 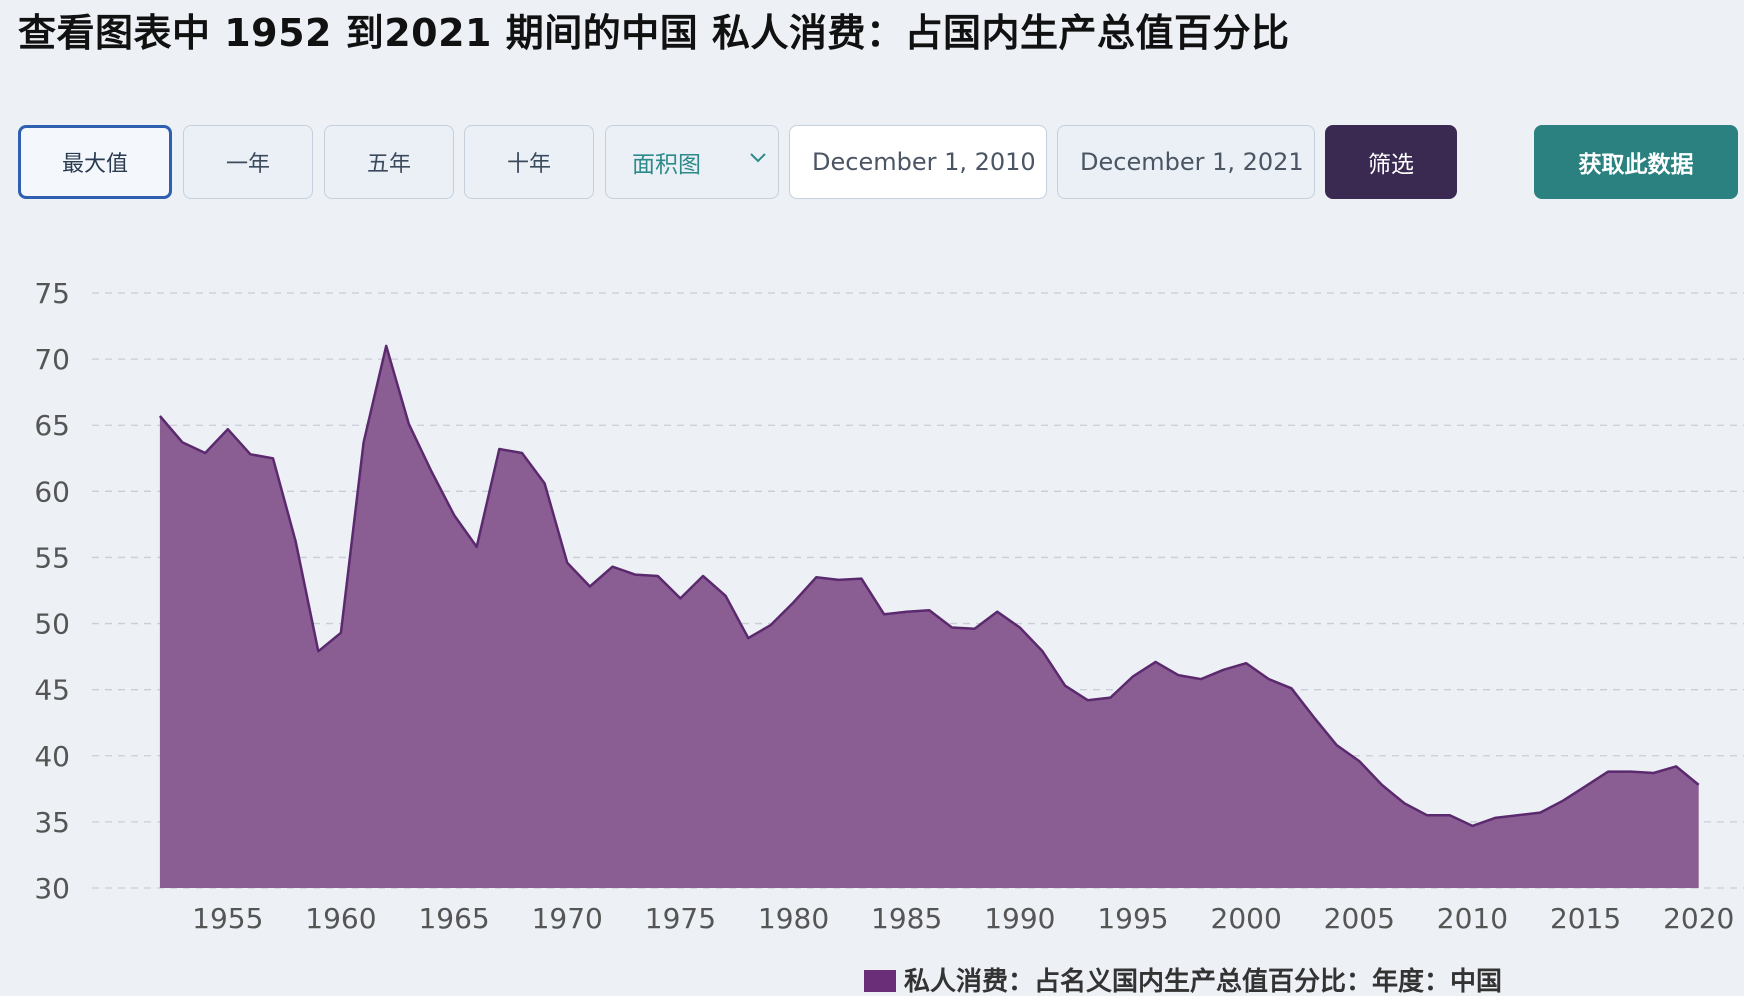 What do you see at coordinates (95, 162) in the screenshot?
I see `range-max-button: 最大值` at bounding box center [95, 162].